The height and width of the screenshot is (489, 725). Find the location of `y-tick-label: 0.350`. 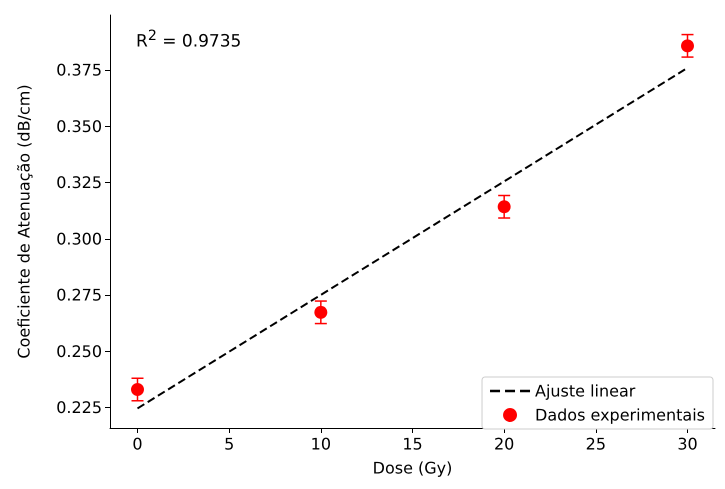

y-tick-label: 0.350 is located at coordinates (79, 126).